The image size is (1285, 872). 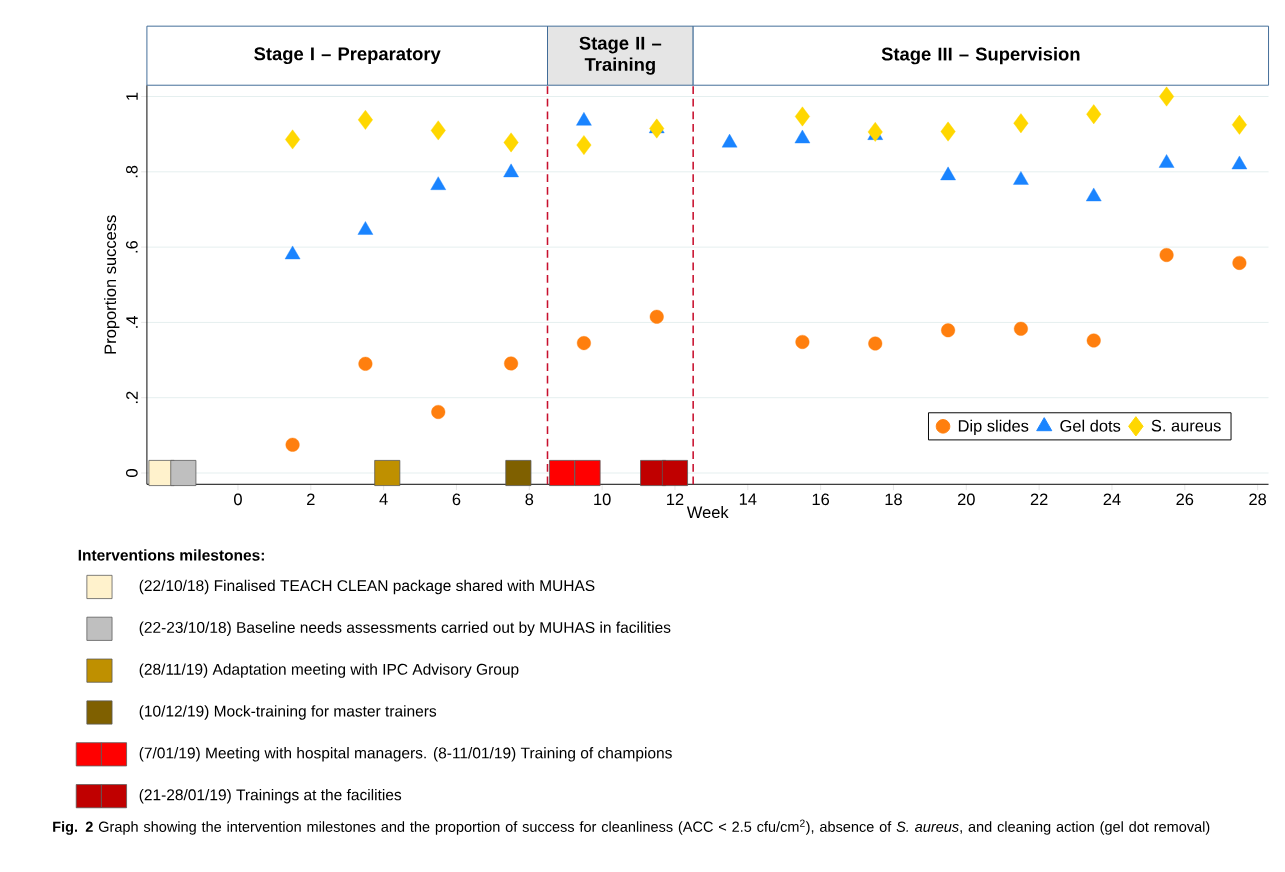 What do you see at coordinates (288, 712) in the screenshot?
I see `text: (10/12/19) Mock-training for master trainers` at bounding box center [288, 712].